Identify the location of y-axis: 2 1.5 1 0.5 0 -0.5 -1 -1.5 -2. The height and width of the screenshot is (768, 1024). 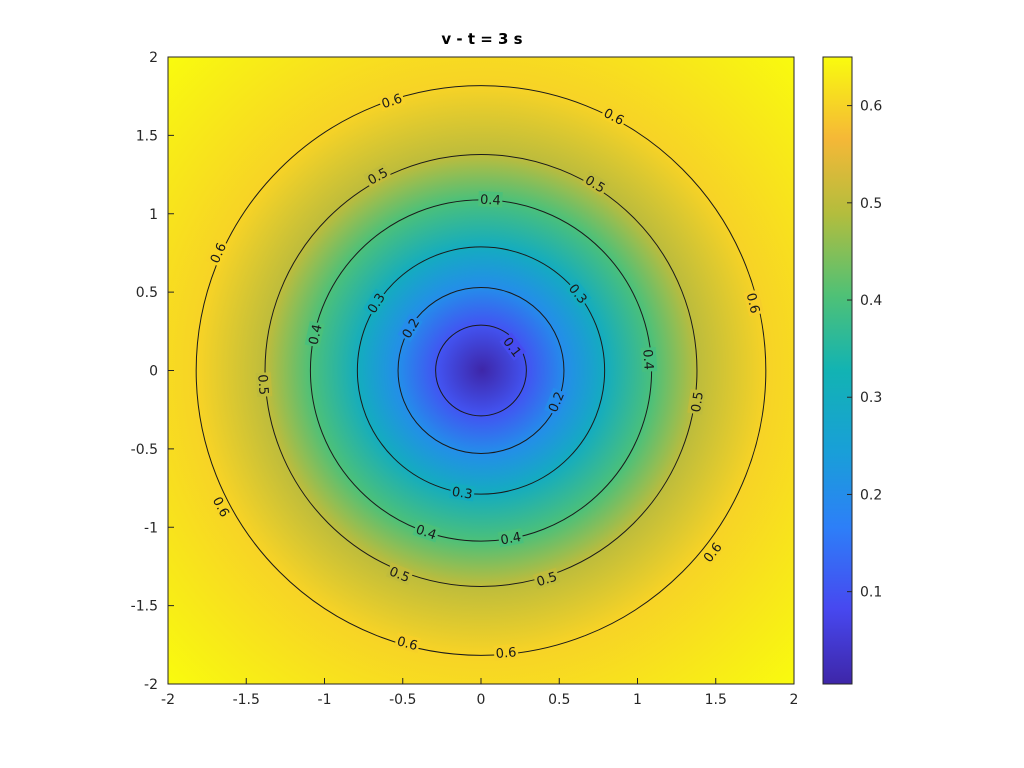
(152, 371).